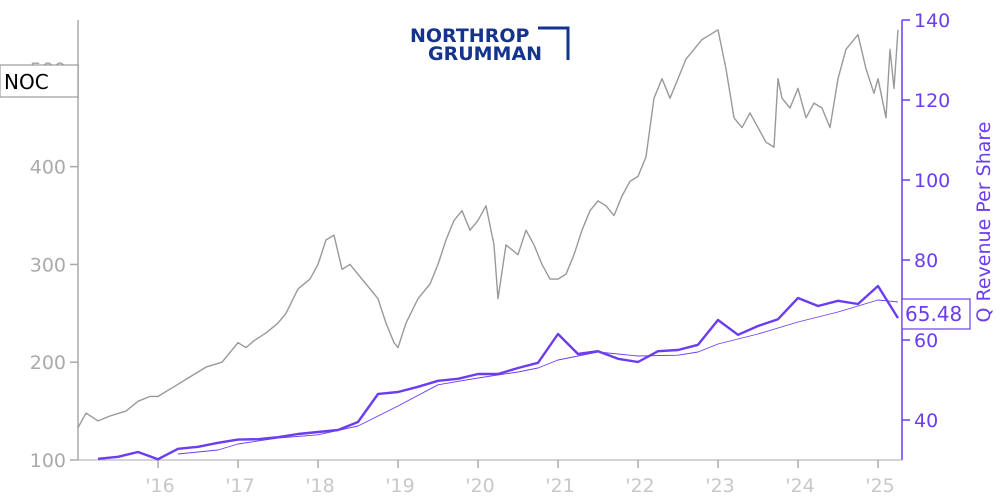  I want to click on x-tick-label: '23, so click(719, 486).